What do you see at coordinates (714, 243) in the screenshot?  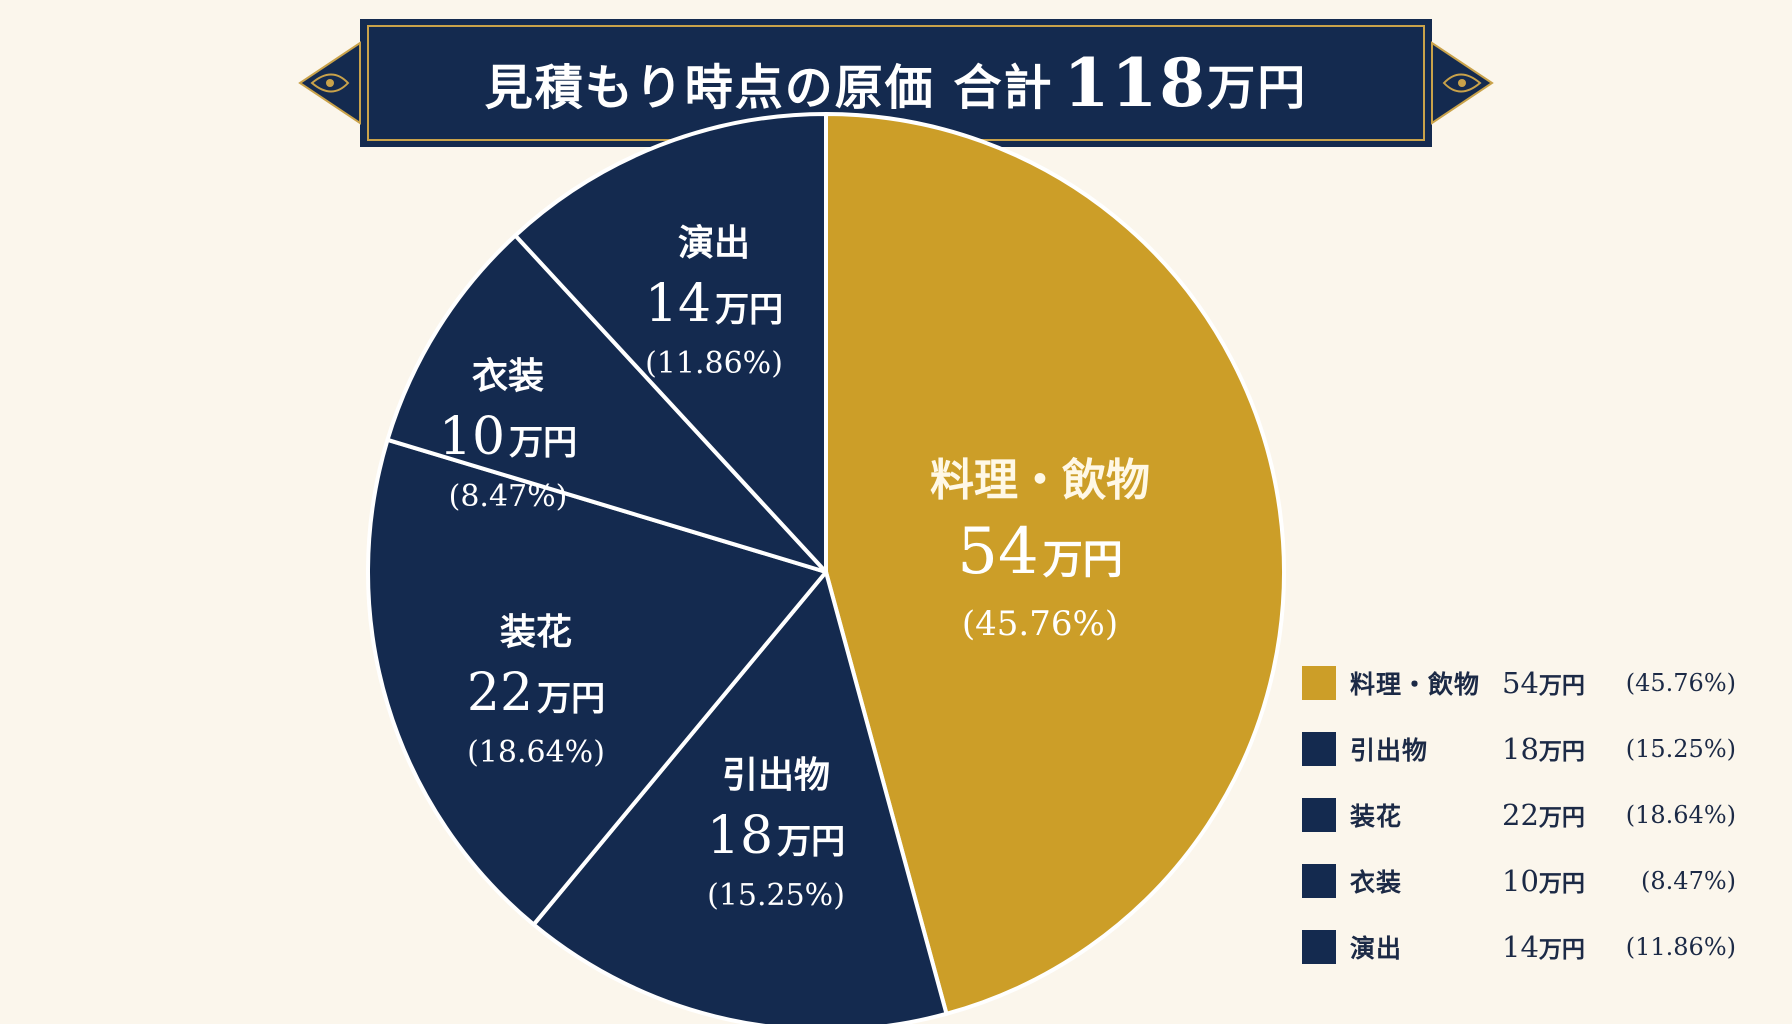 I see `slice-name-label: 演出` at bounding box center [714, 243].